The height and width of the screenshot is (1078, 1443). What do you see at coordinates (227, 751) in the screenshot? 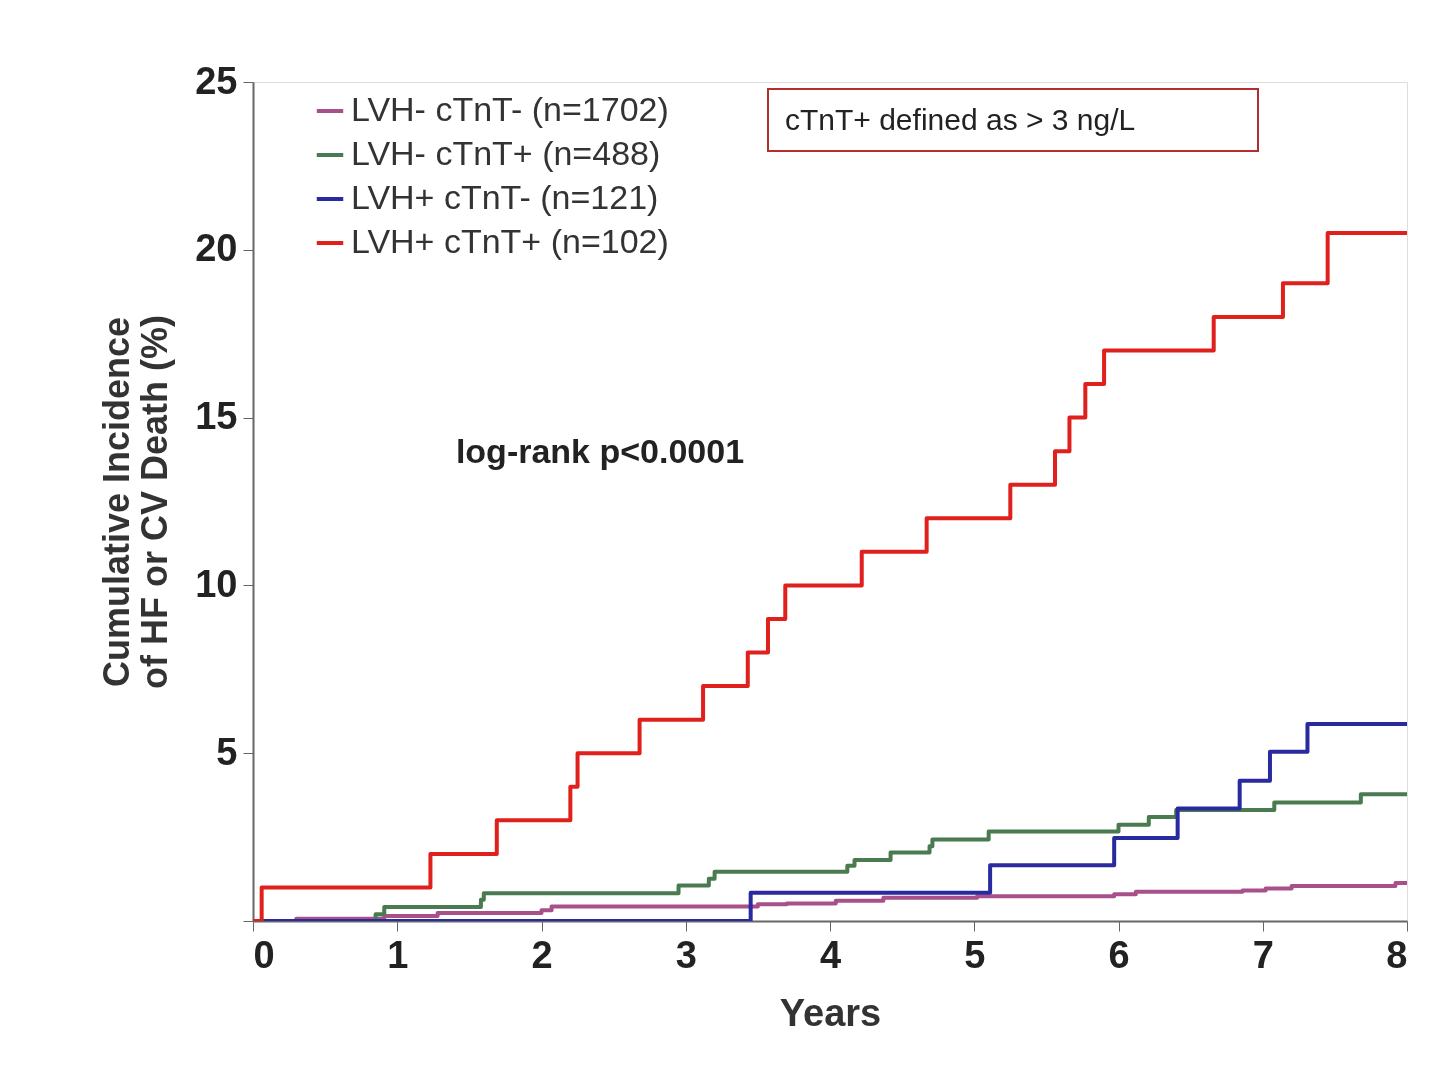
I see `y-tick-label: 5` at bounding box center [227, 751].